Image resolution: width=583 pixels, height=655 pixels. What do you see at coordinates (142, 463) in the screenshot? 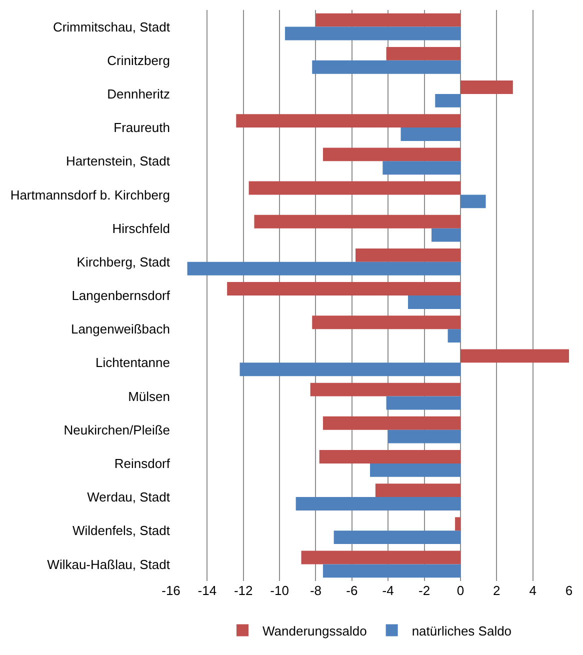
I see `y-tick-label: Reinsdorf` at bounding box center [142, 463].